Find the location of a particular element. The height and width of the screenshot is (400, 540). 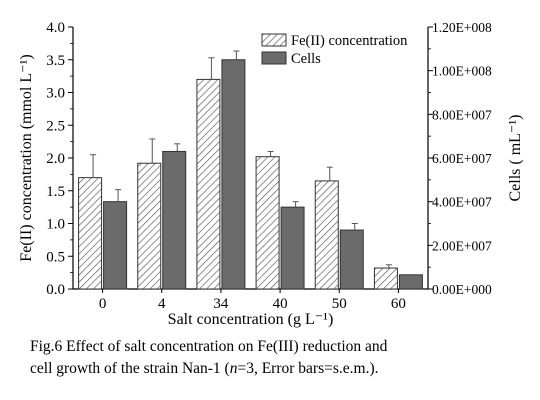

caption-line-2-italic: n is located at coordinates (233, 368).